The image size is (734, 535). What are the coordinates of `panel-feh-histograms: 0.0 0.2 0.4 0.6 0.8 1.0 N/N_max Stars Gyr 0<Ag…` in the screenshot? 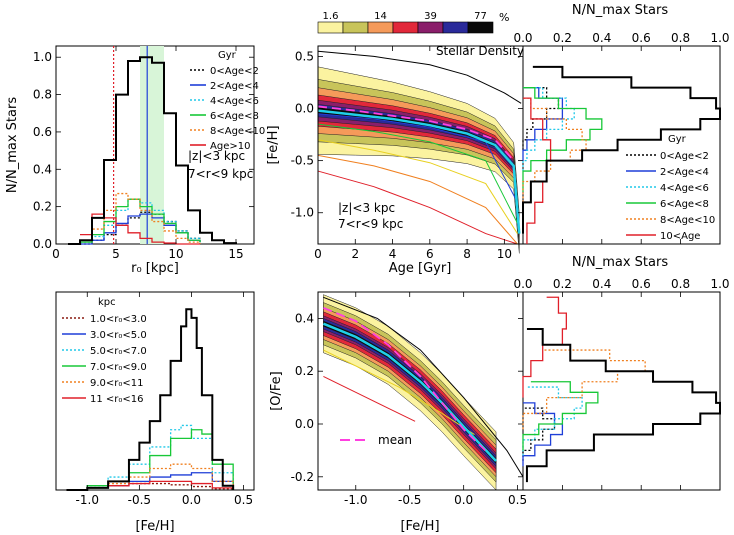 It's located at (621, 124).